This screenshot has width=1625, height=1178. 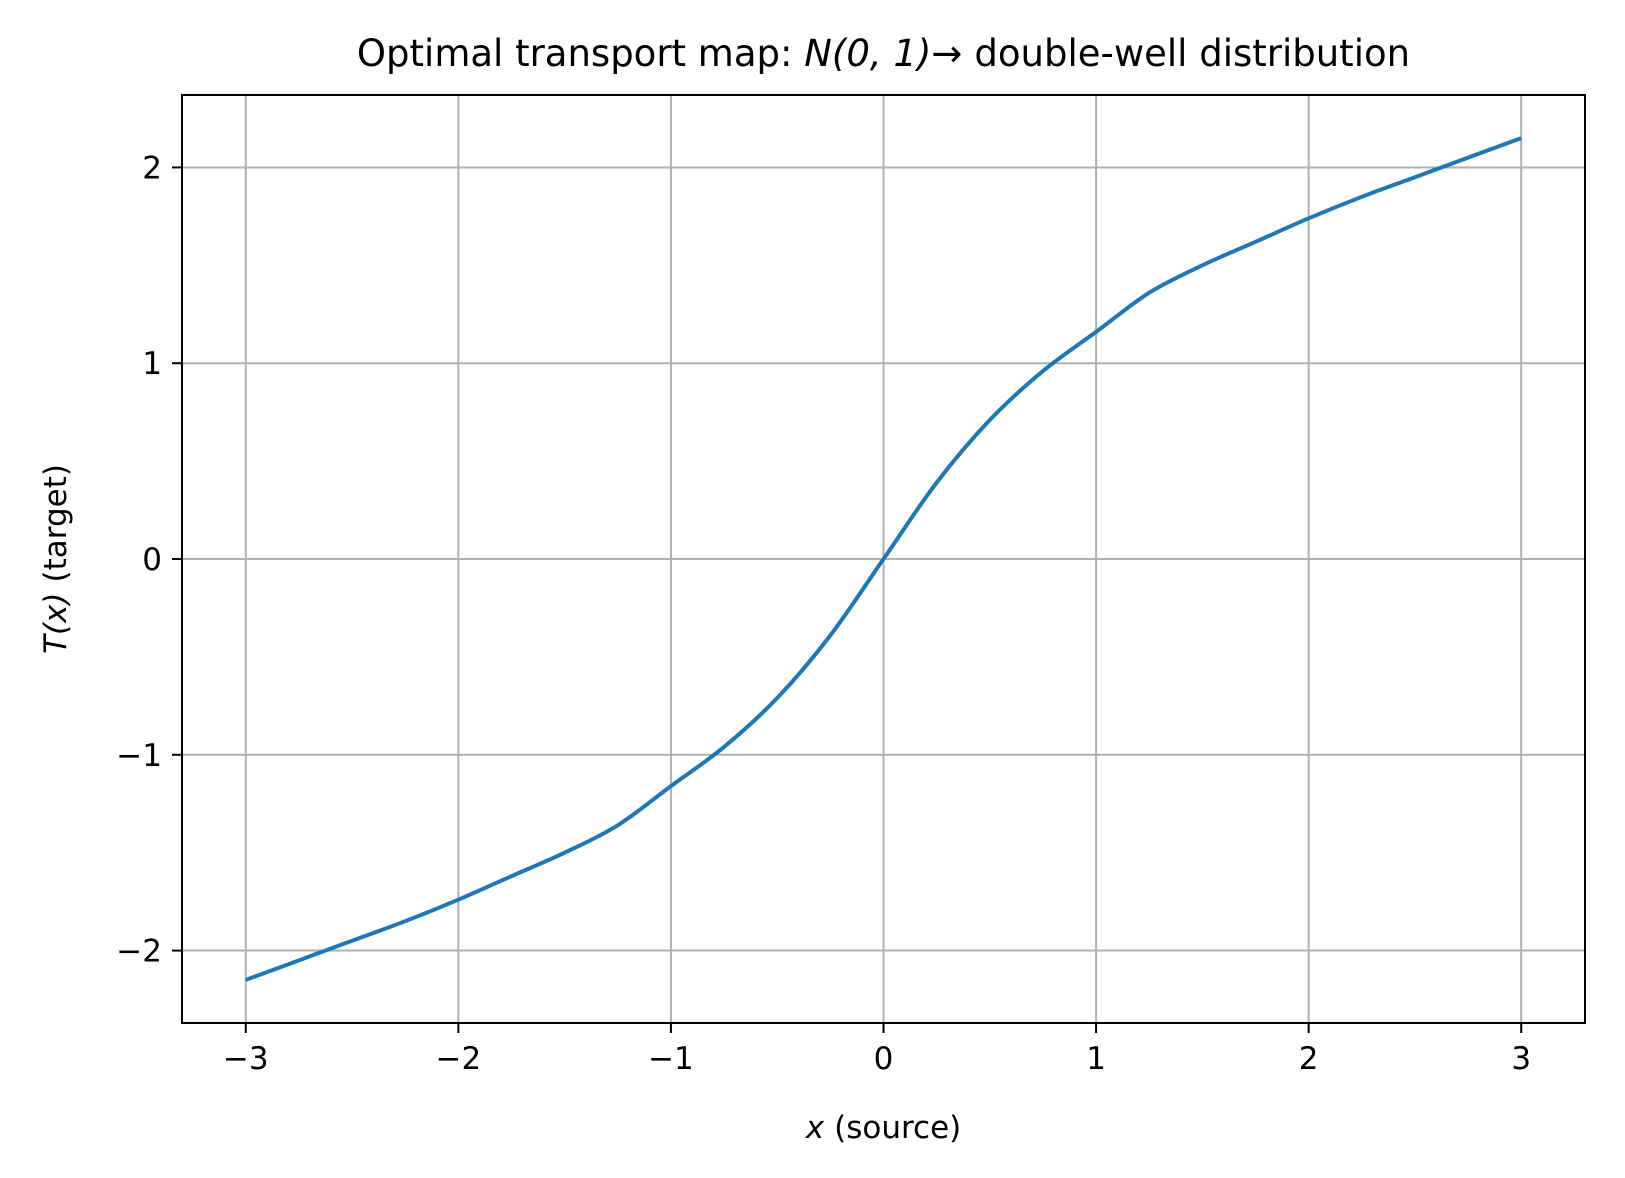 What do you see at coordinates (139, 952) in the screenshot?
I see `y-tick-label: −2` at bounding box center [139, 952].